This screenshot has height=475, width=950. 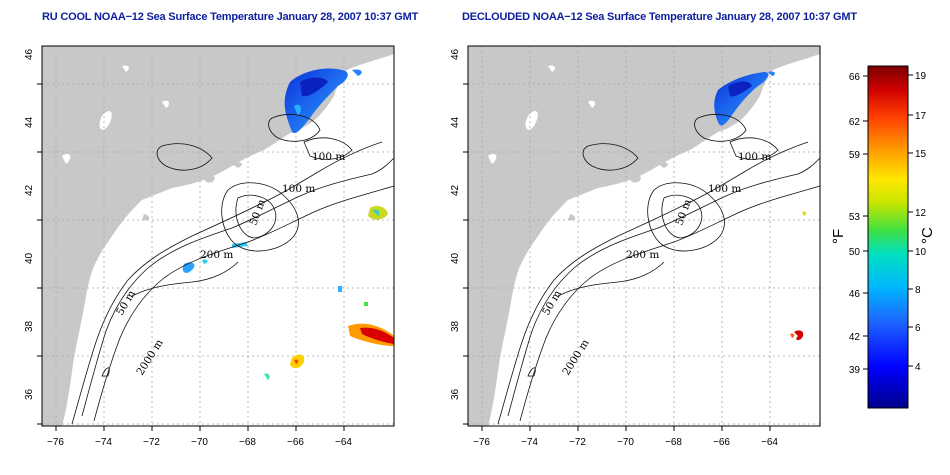 What do you see at coordinates (855, 122) in the screenshot?
I see `fahrenheit-tick-label: 62` at bounding box center [855, 122].